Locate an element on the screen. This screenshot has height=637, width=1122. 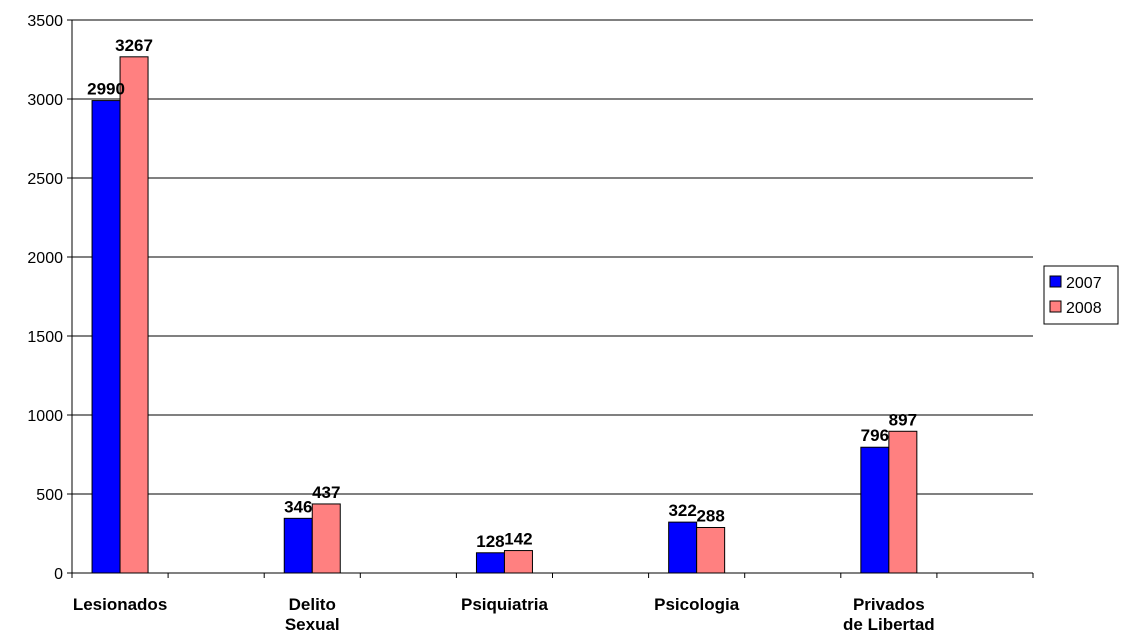
legend-label: 2007 is located at coordinates (1084, 283).